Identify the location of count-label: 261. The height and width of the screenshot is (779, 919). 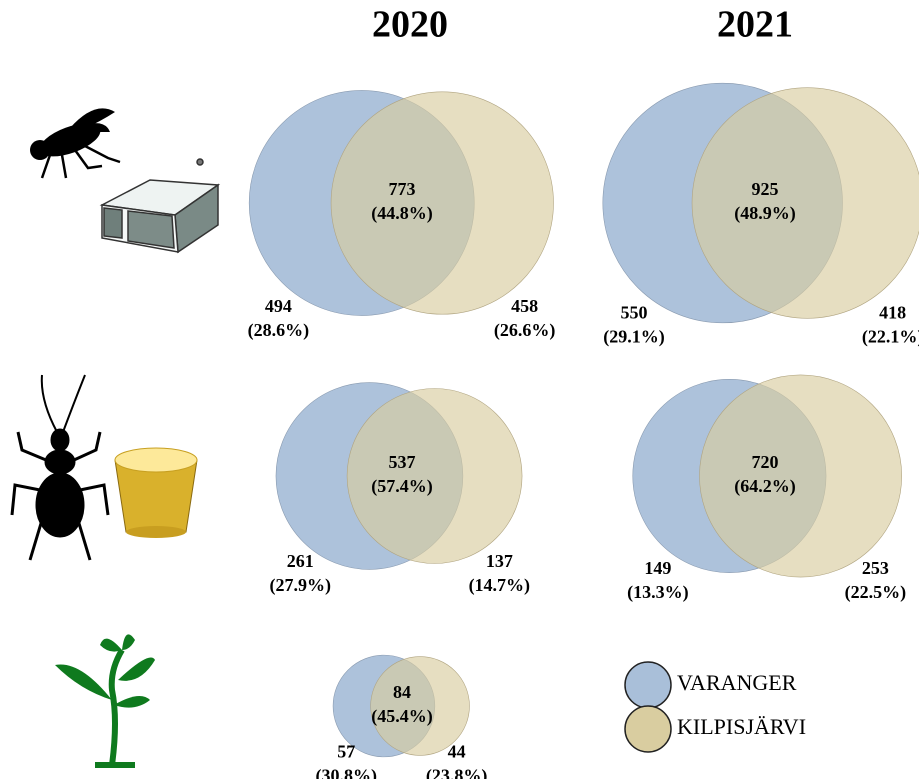
(300, 561).